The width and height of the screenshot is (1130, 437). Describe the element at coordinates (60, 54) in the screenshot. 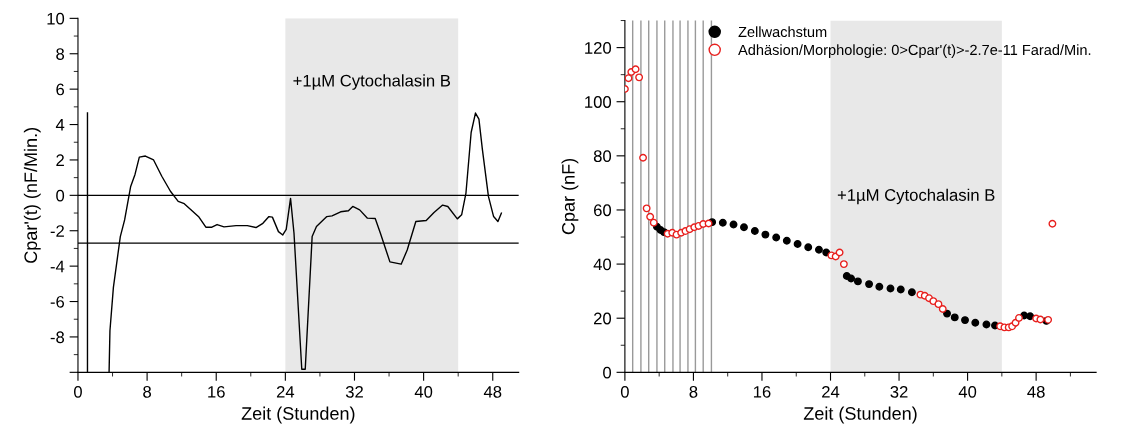

I see `y-tick-label: 8` at that location.